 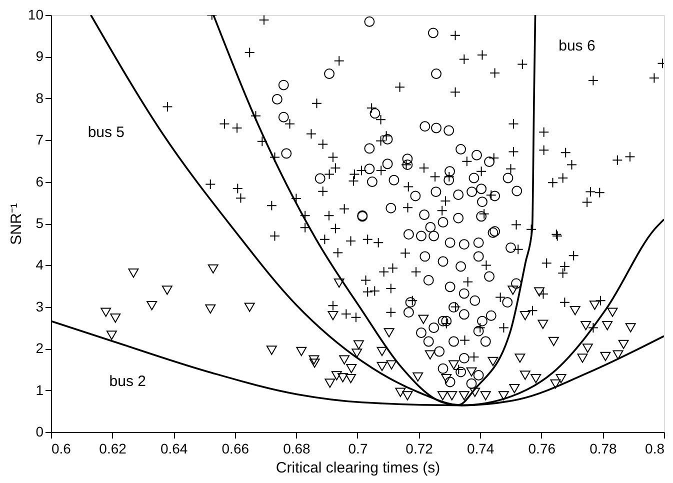 I want to click on x-tick-label: 0.72, so click(x=420, y=448).